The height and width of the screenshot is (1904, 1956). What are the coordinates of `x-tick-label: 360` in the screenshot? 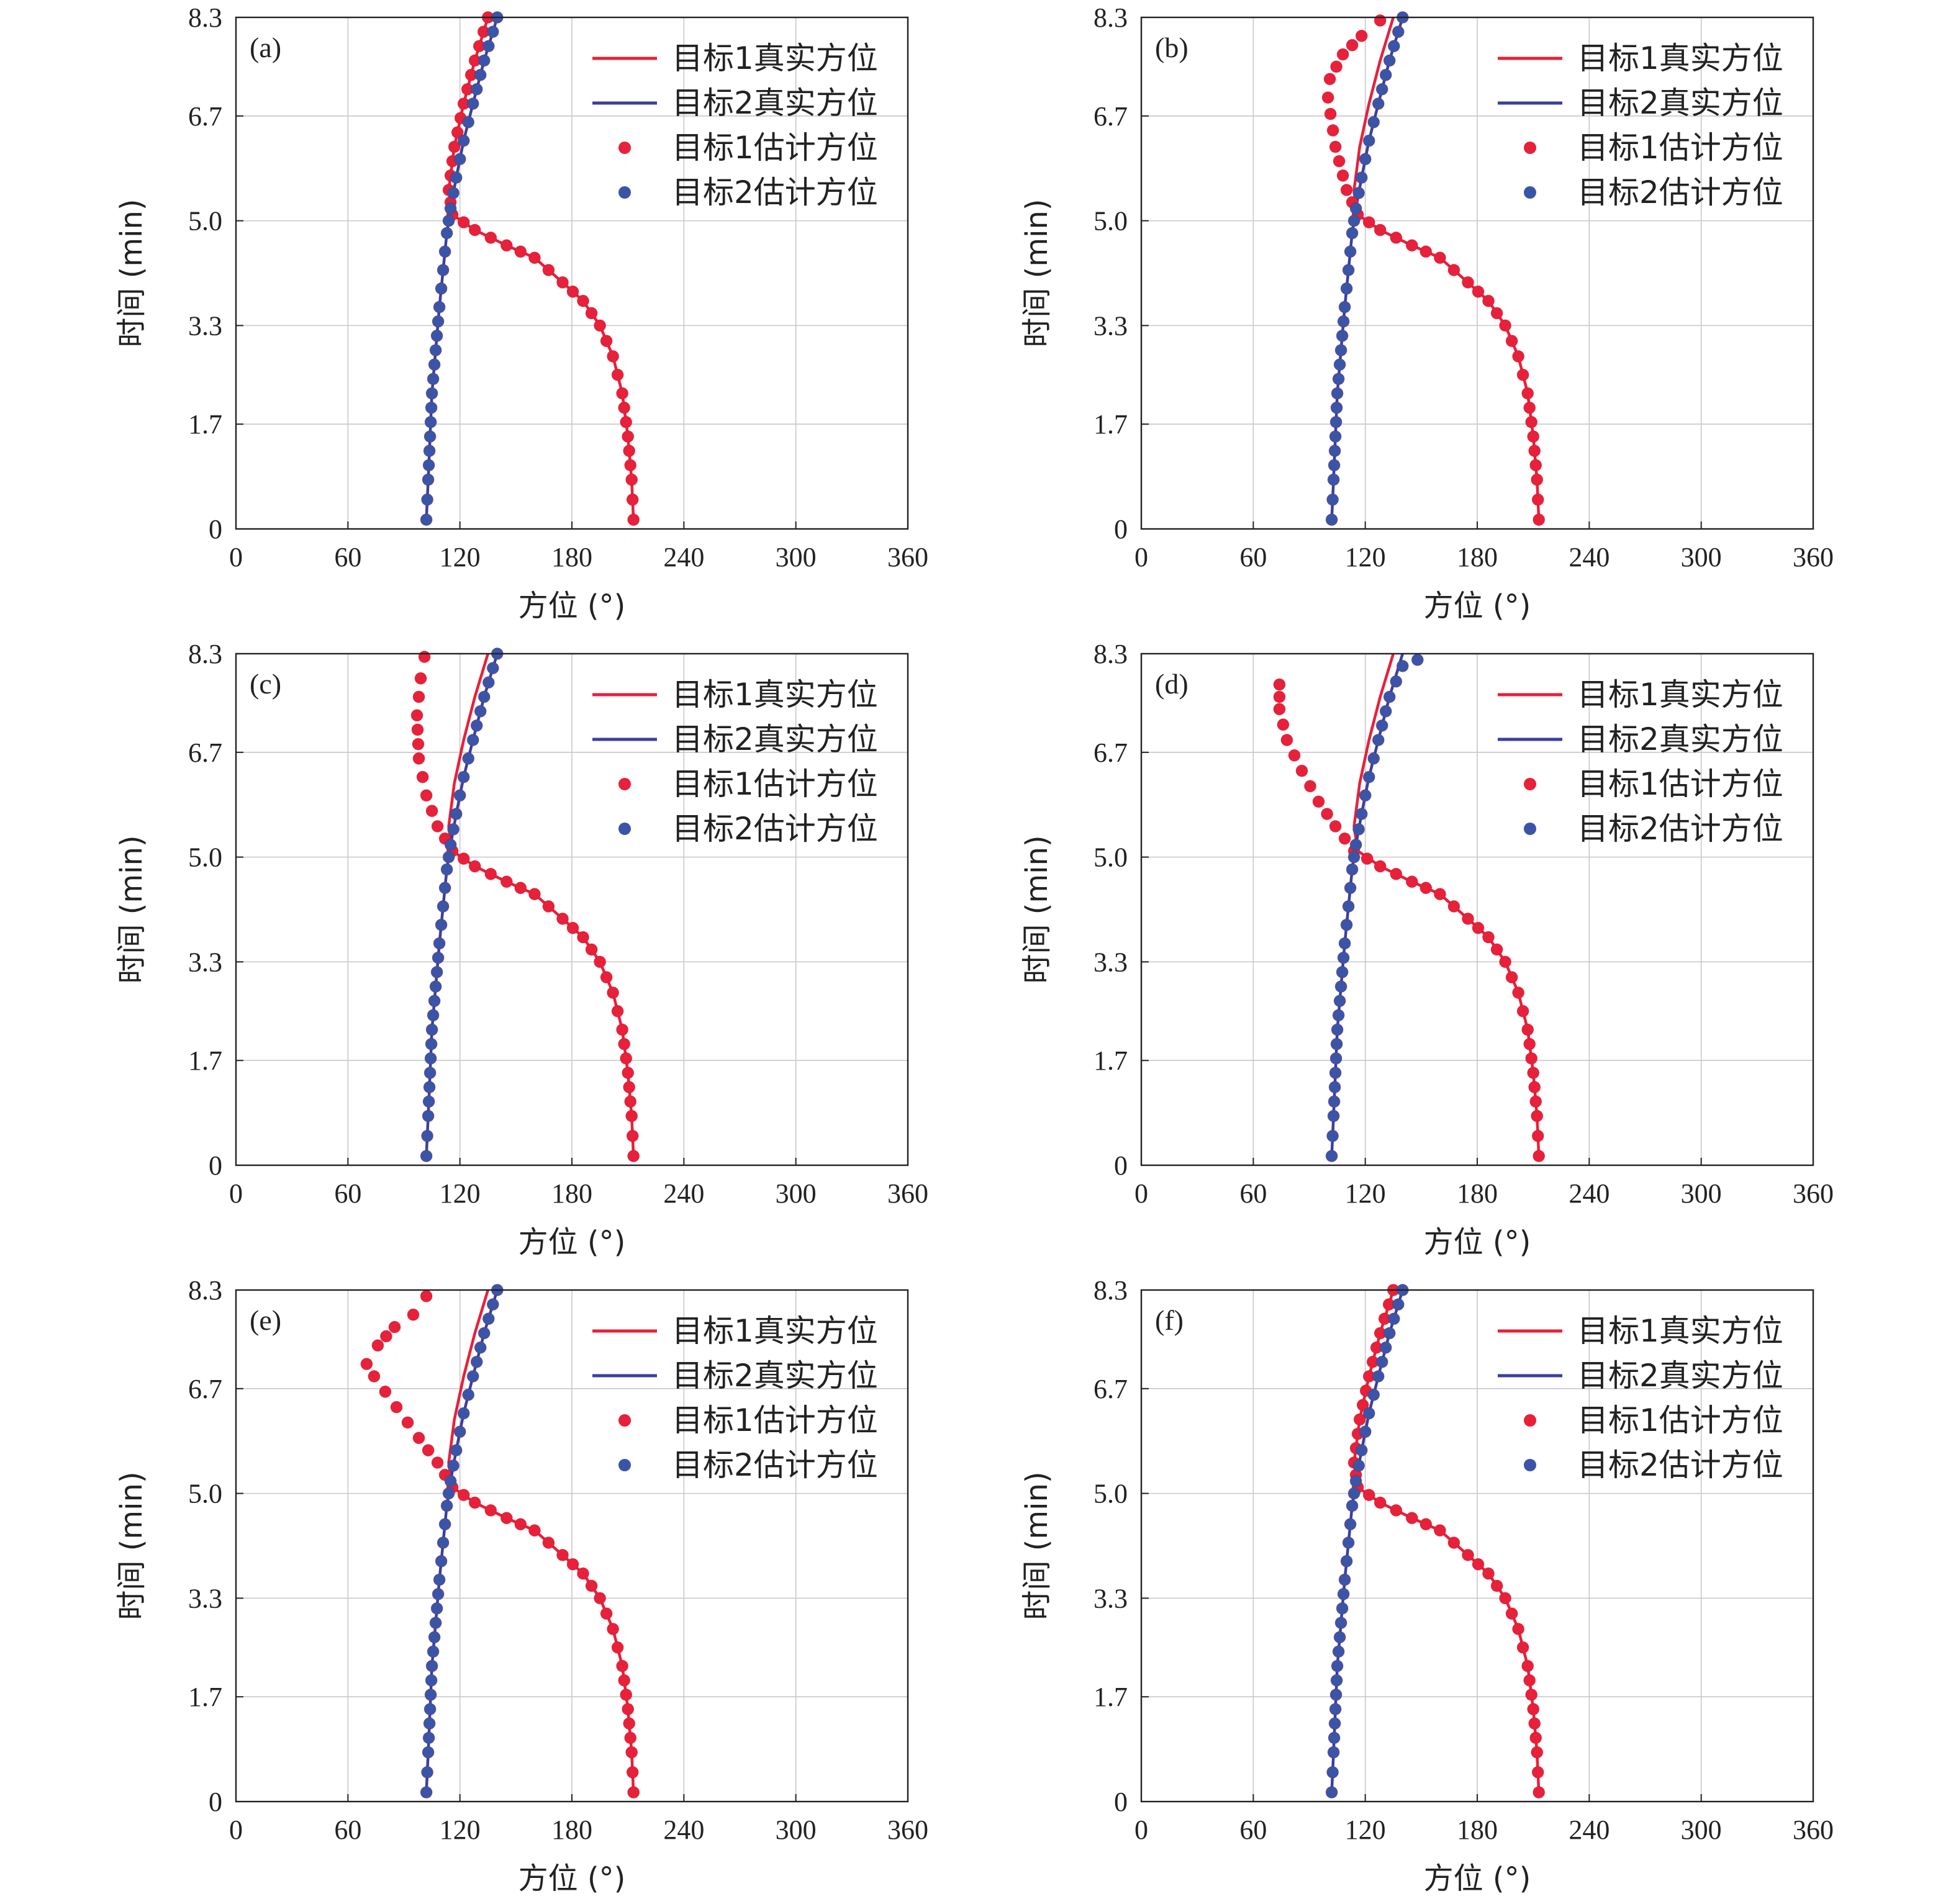 It's located at (907, 1830).